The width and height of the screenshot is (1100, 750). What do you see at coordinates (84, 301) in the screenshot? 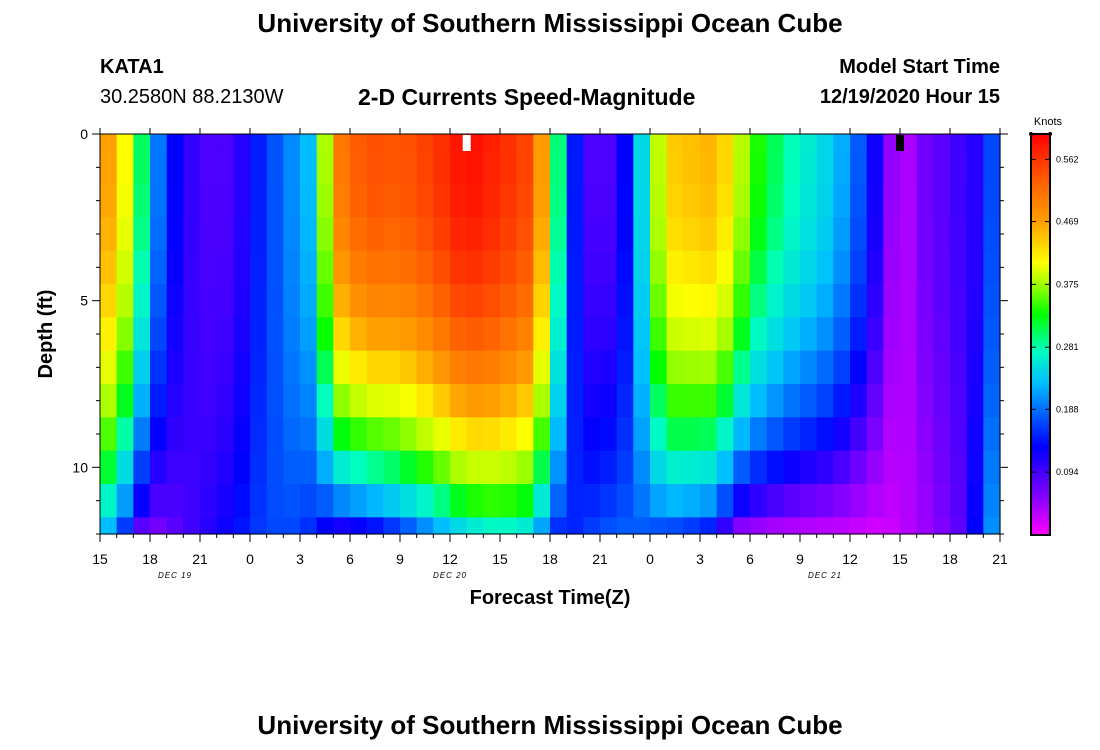
I see `y-tick-label: 5` at bounding box center [84, 301].